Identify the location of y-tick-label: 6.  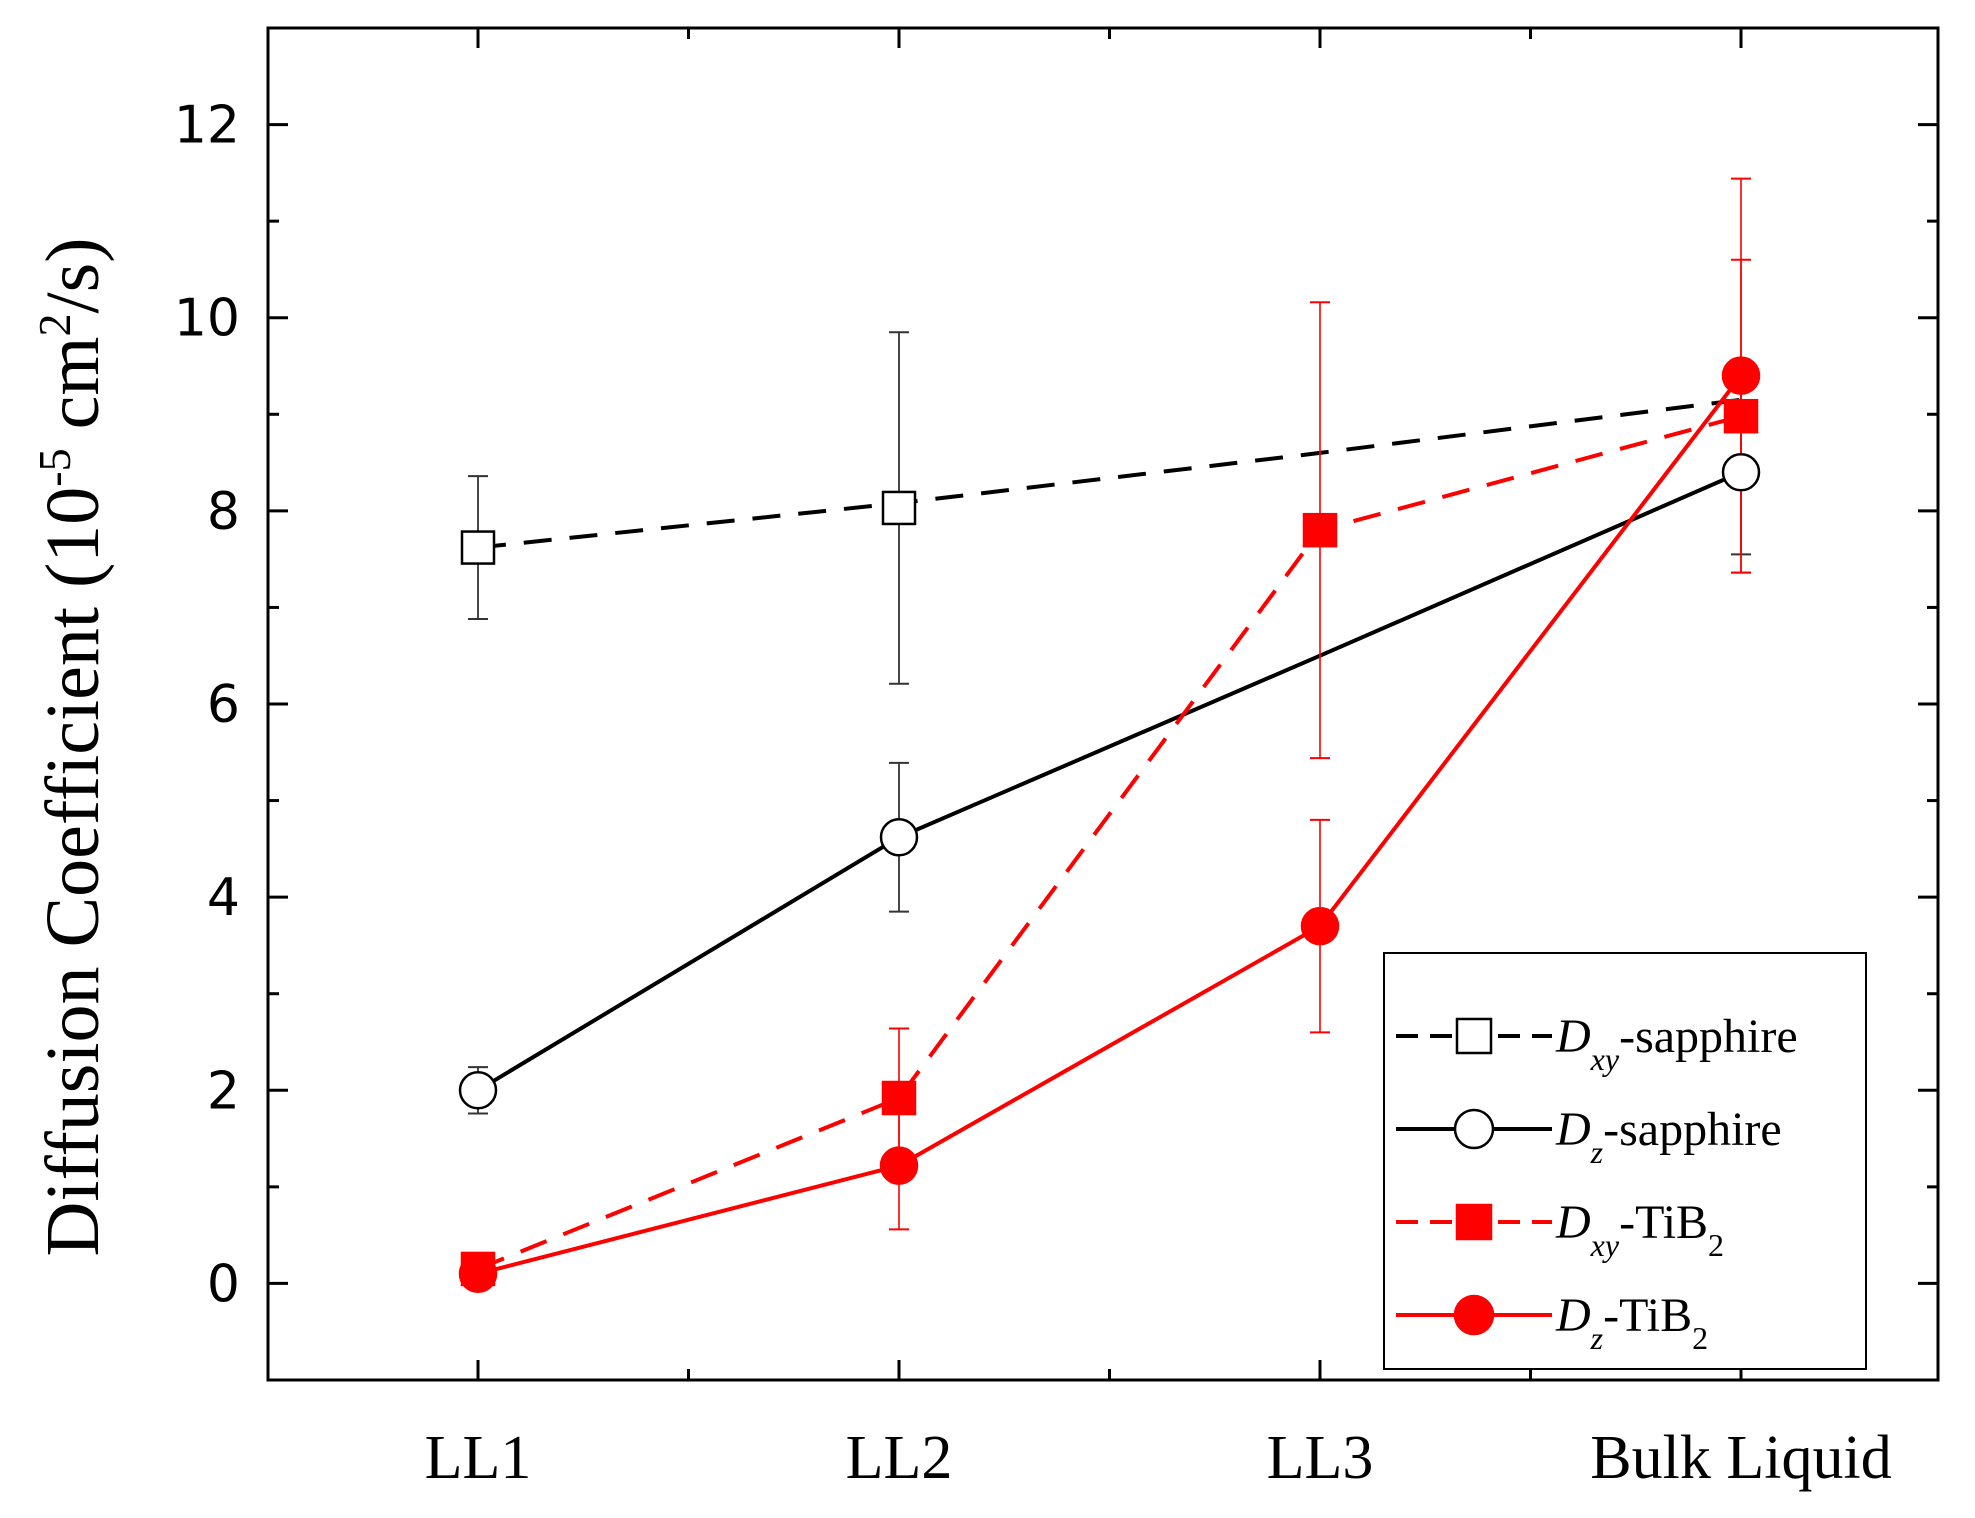
(223, 705).